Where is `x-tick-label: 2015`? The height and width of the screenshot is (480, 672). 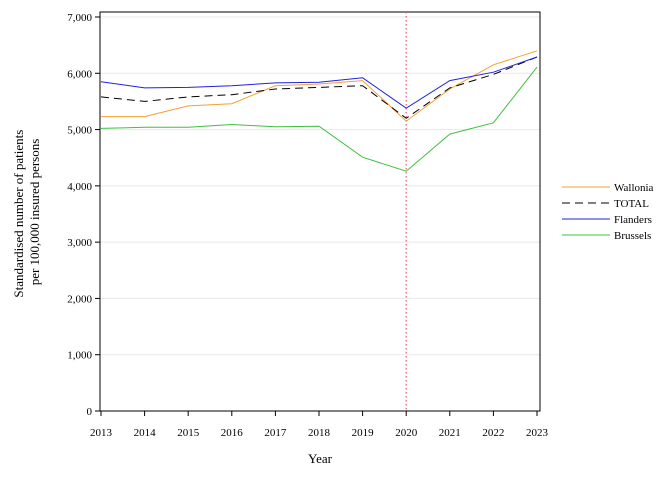
x-tick-label: 2015 is located at coordinates (188, 433).